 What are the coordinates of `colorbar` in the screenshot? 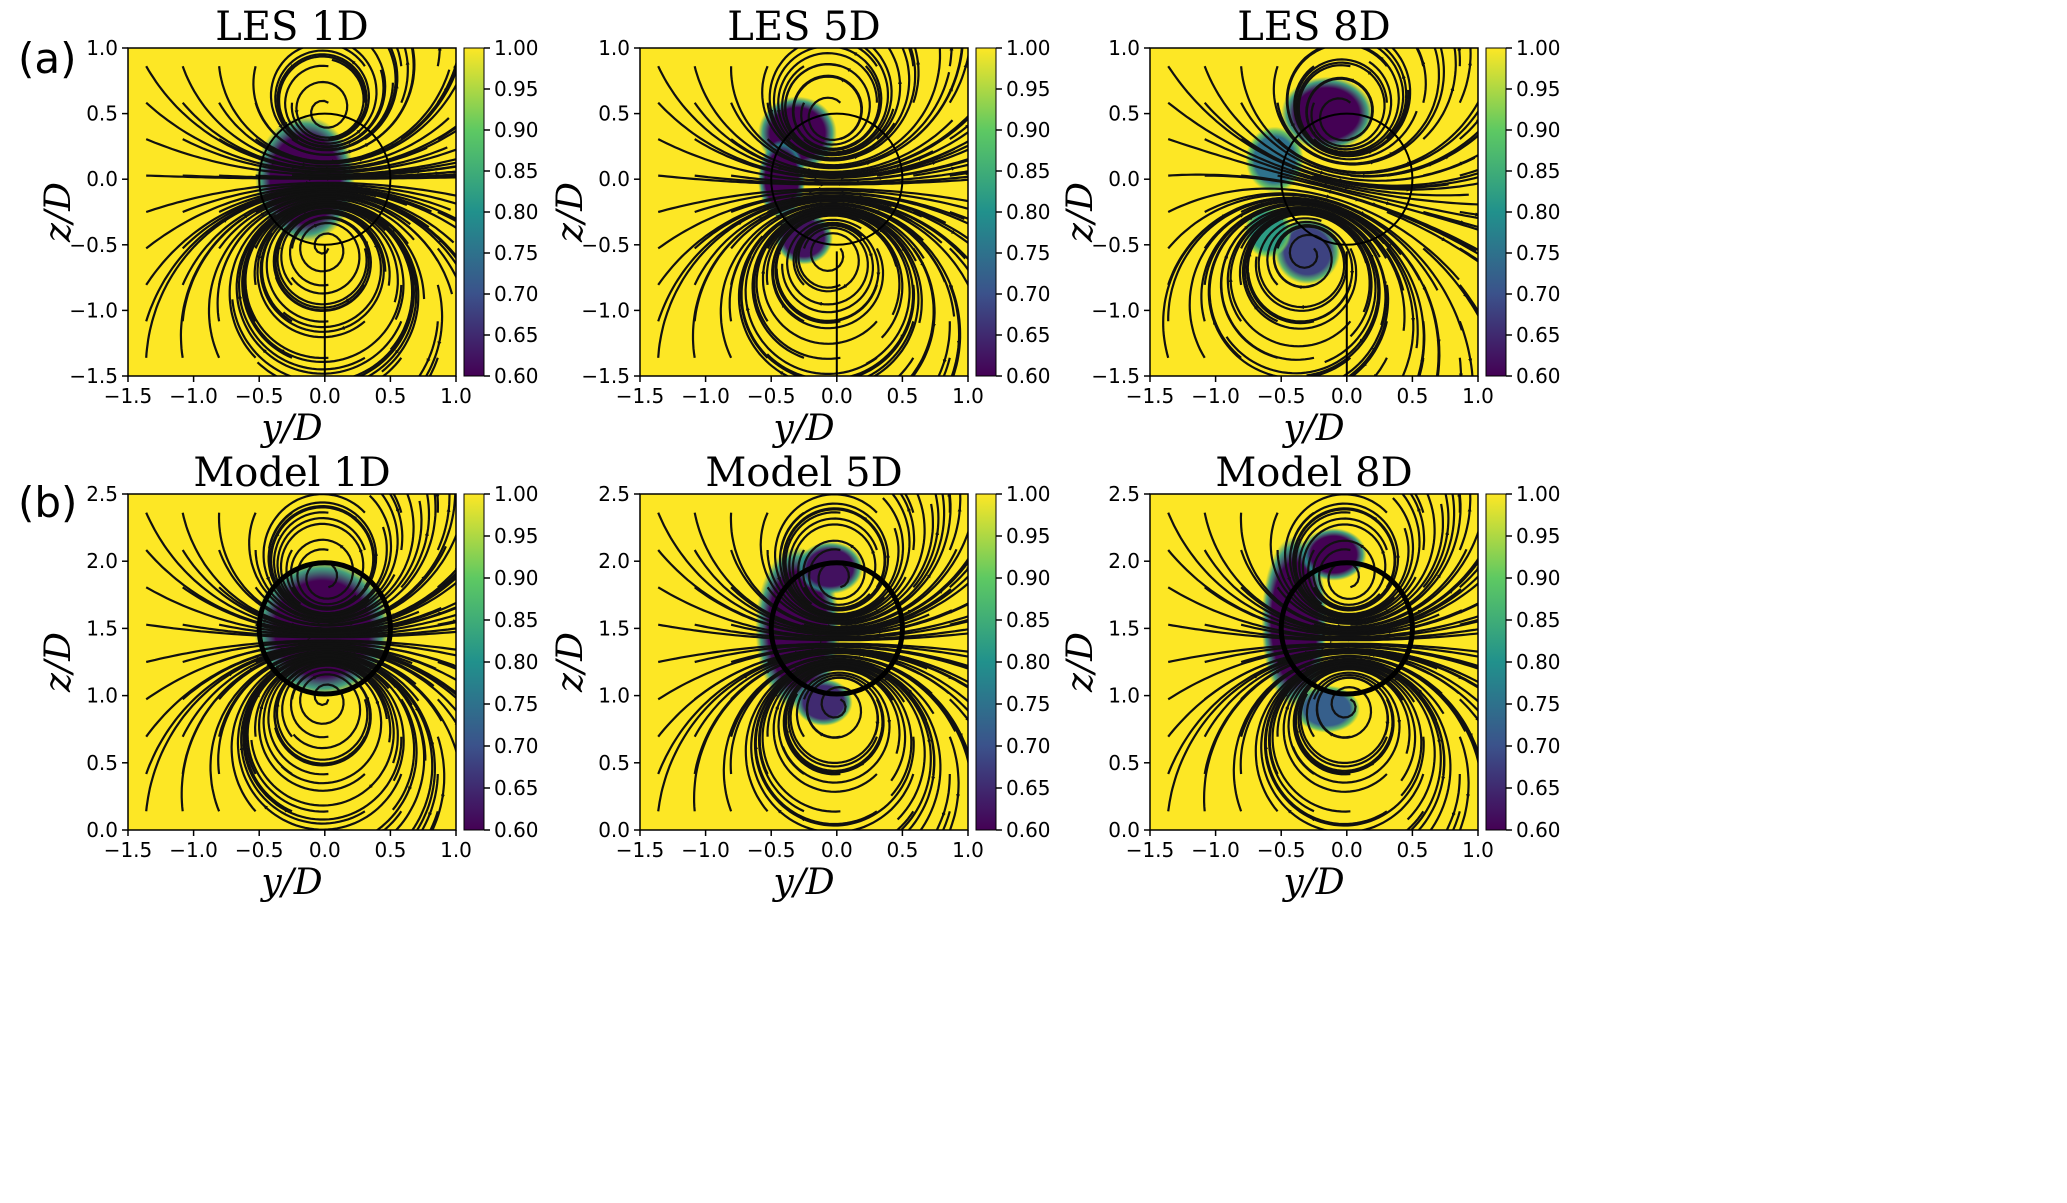 It's located at (1496, 212).